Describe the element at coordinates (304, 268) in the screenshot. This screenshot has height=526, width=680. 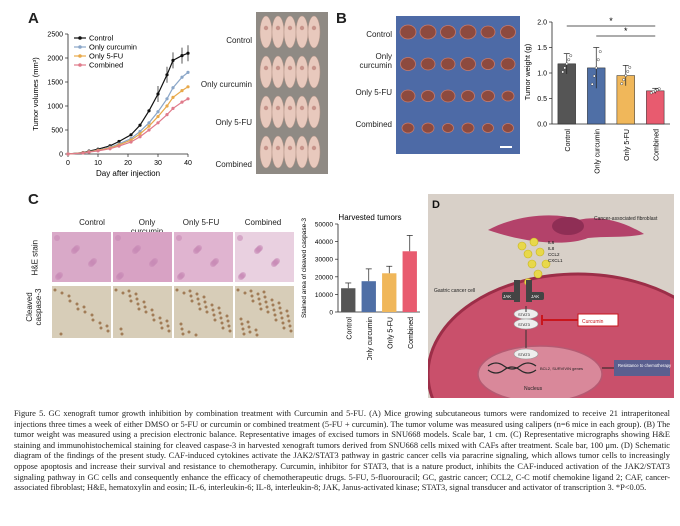
I see `chart-c-ylabel: Stained area of cleaved caspase-3` at that location.